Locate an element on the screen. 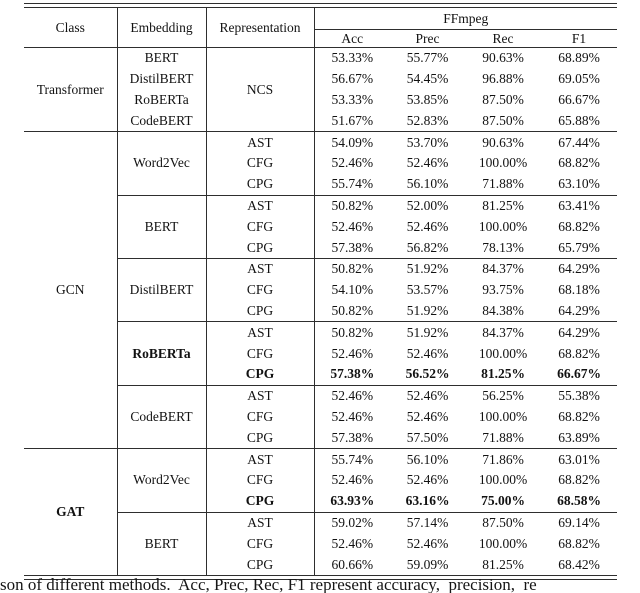 Image resolution: width=640 pixels, height=593 pixels. col-header-rec: Rec is located at coordinates (503, 38).